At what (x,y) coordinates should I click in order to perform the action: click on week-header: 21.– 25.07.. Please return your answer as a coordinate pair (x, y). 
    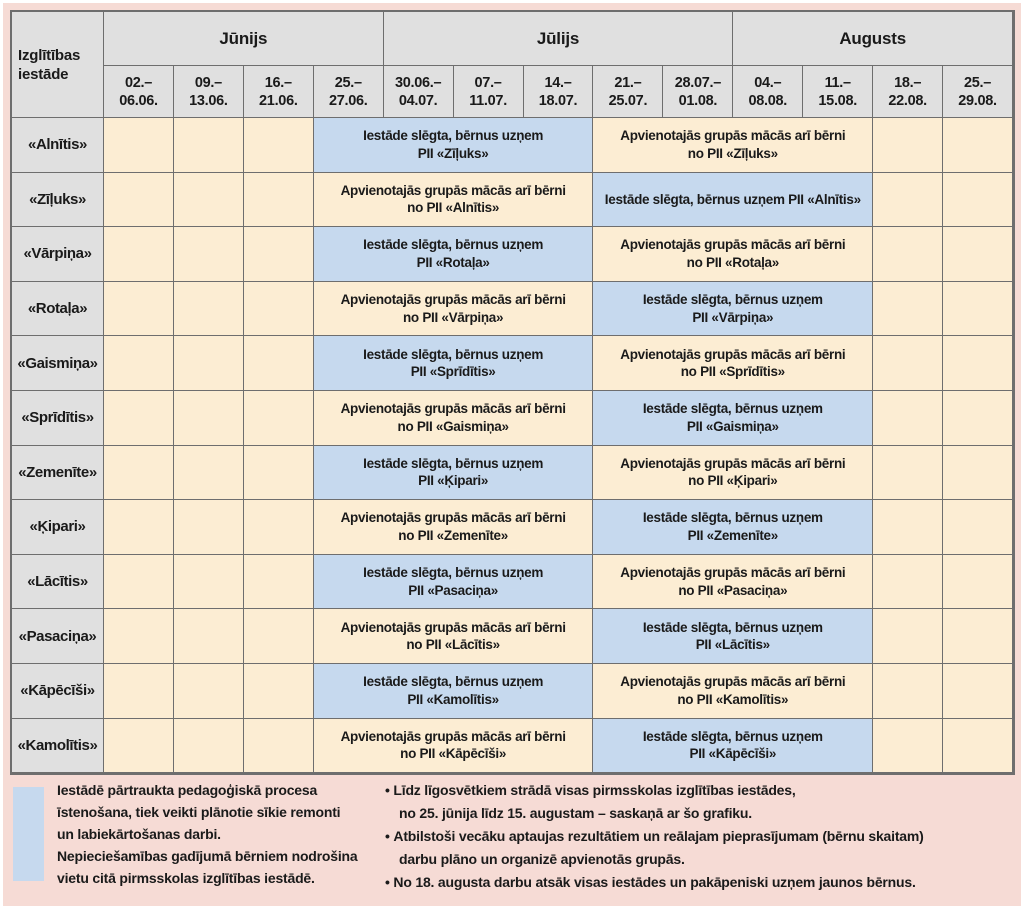
    Looking at the image, I should click on (628, 92).